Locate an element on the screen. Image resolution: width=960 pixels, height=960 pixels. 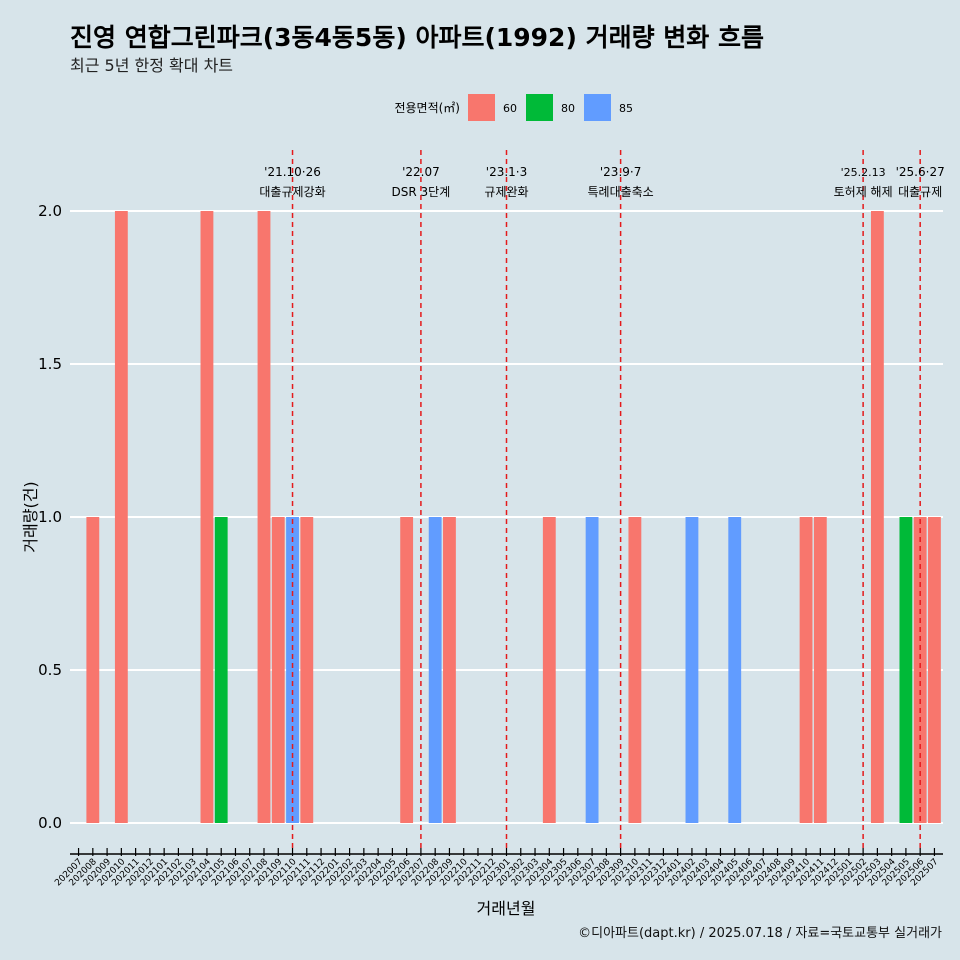
event-label: 규제완화 is located at coordinates (506, 192).